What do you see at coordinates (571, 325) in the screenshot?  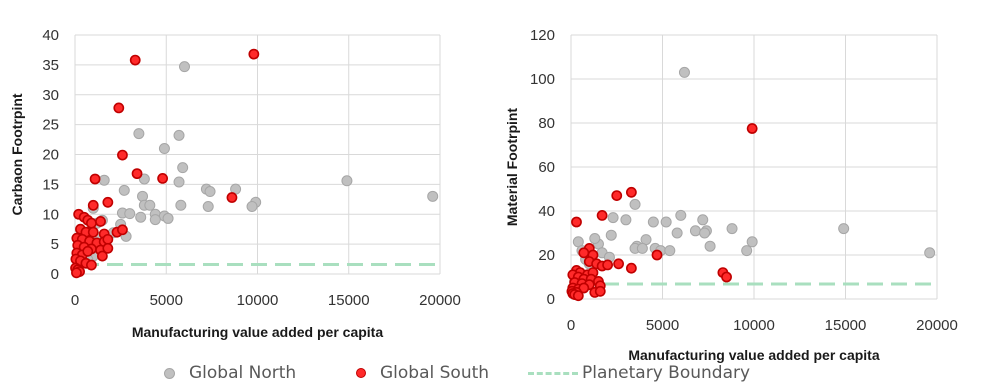 I see `chart2-xtick-label: 0` at bounding box center [571, 325].